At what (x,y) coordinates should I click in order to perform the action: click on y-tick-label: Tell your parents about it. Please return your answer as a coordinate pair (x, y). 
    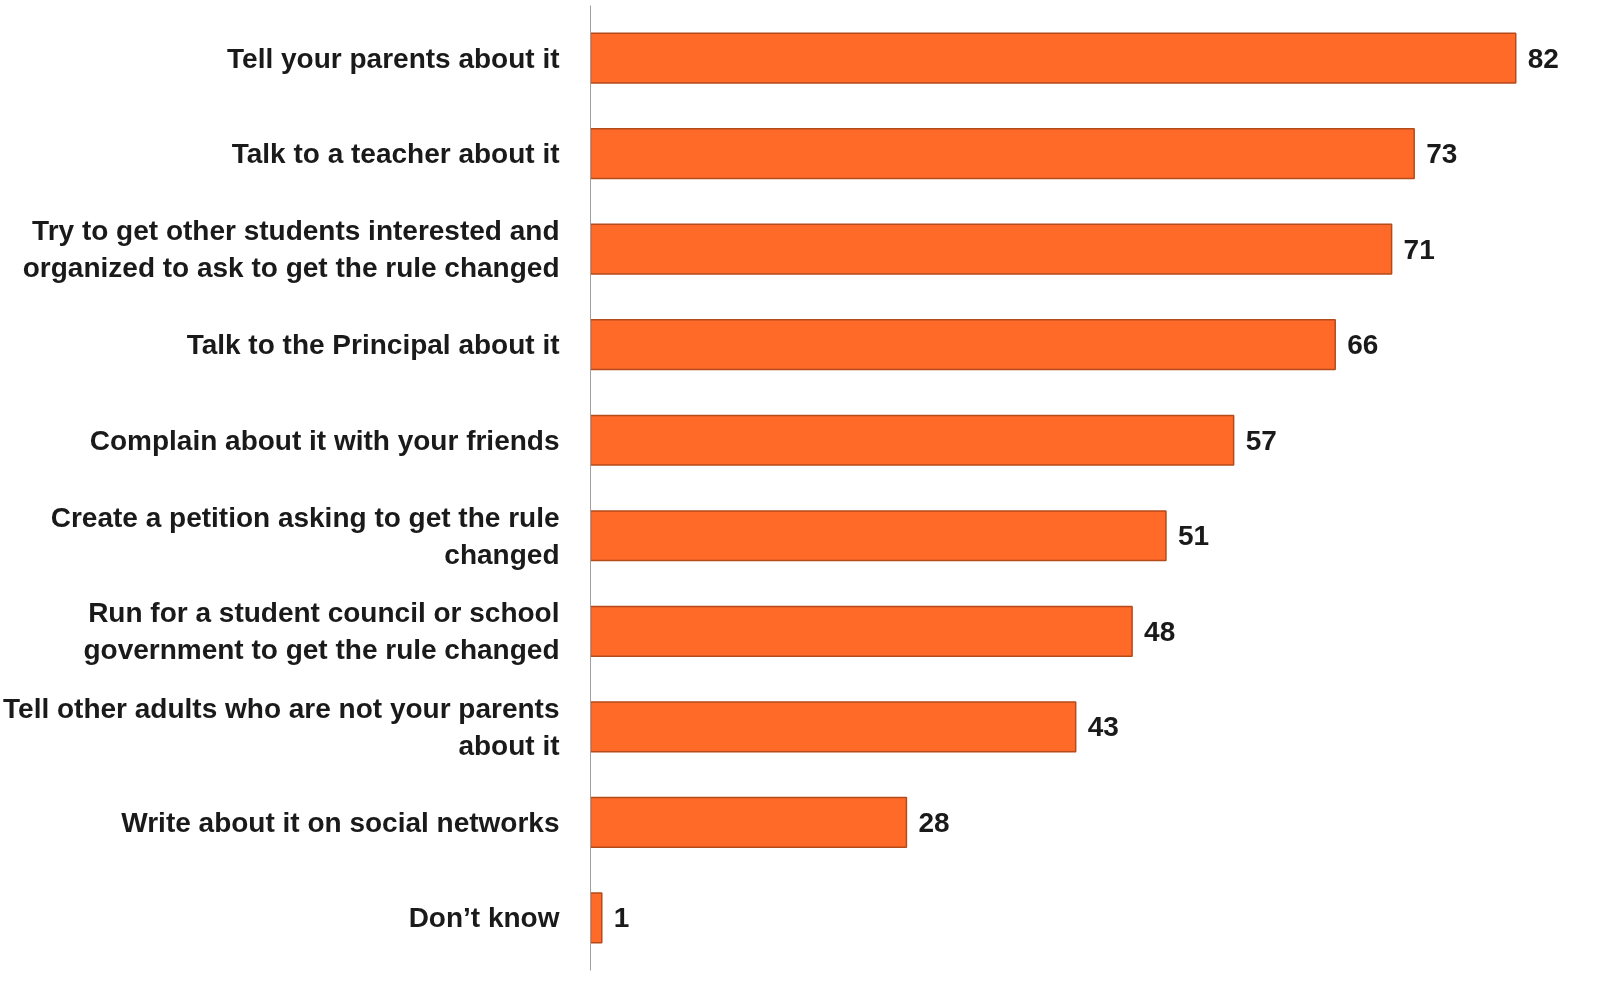
    Looking at the image, I should click on (393, 58).